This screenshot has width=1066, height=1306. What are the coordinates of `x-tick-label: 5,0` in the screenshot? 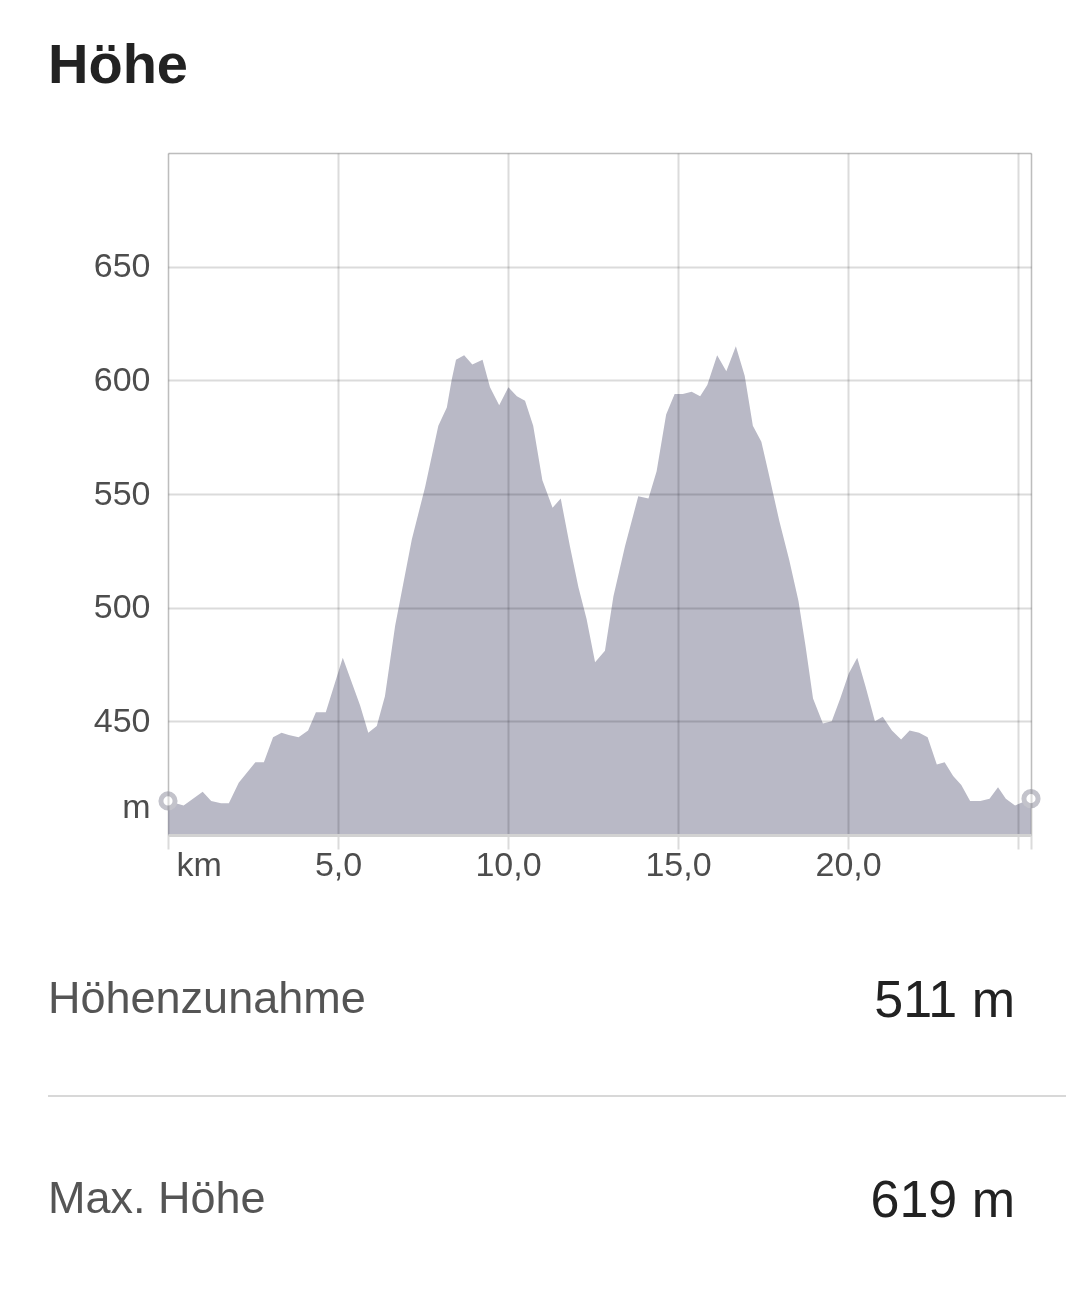 It's located at (338, 863).